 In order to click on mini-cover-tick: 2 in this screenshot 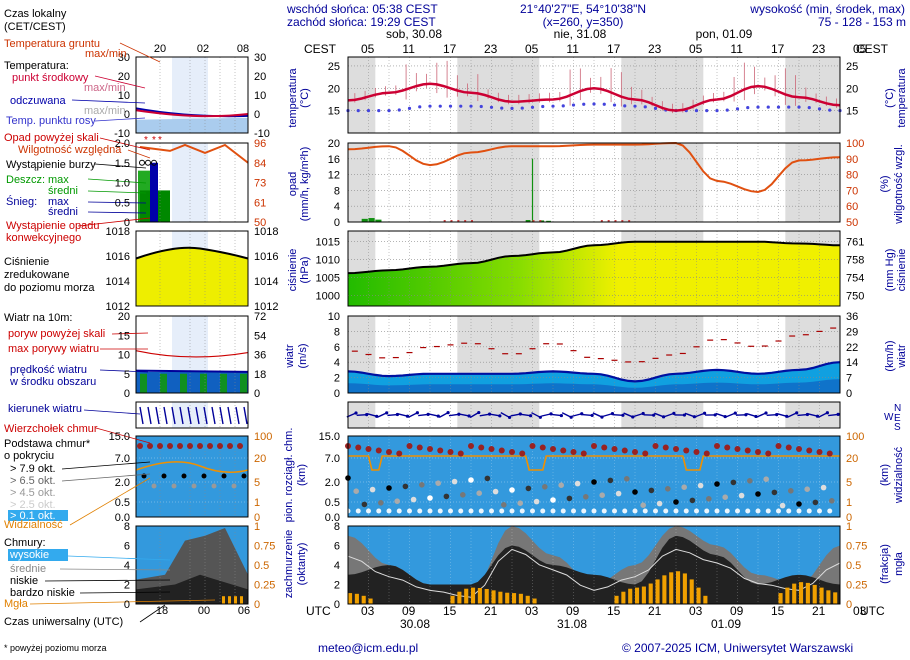, I will do `click(127, 586)`.